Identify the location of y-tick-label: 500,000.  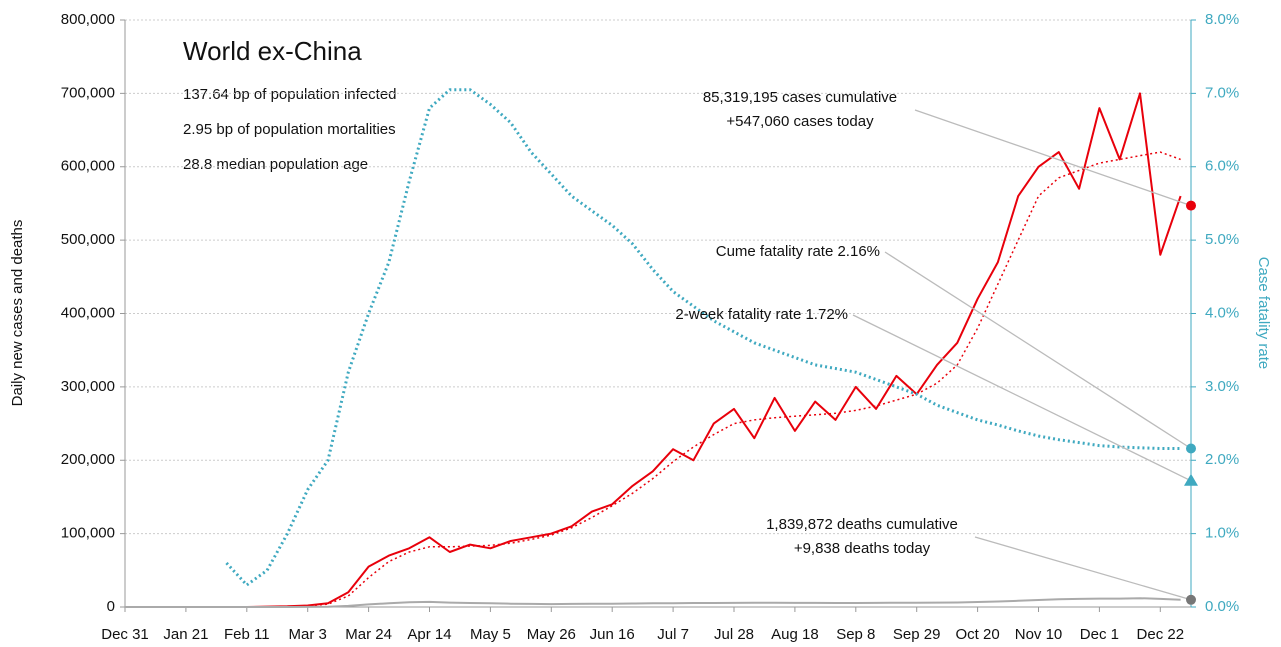
(88, 239).